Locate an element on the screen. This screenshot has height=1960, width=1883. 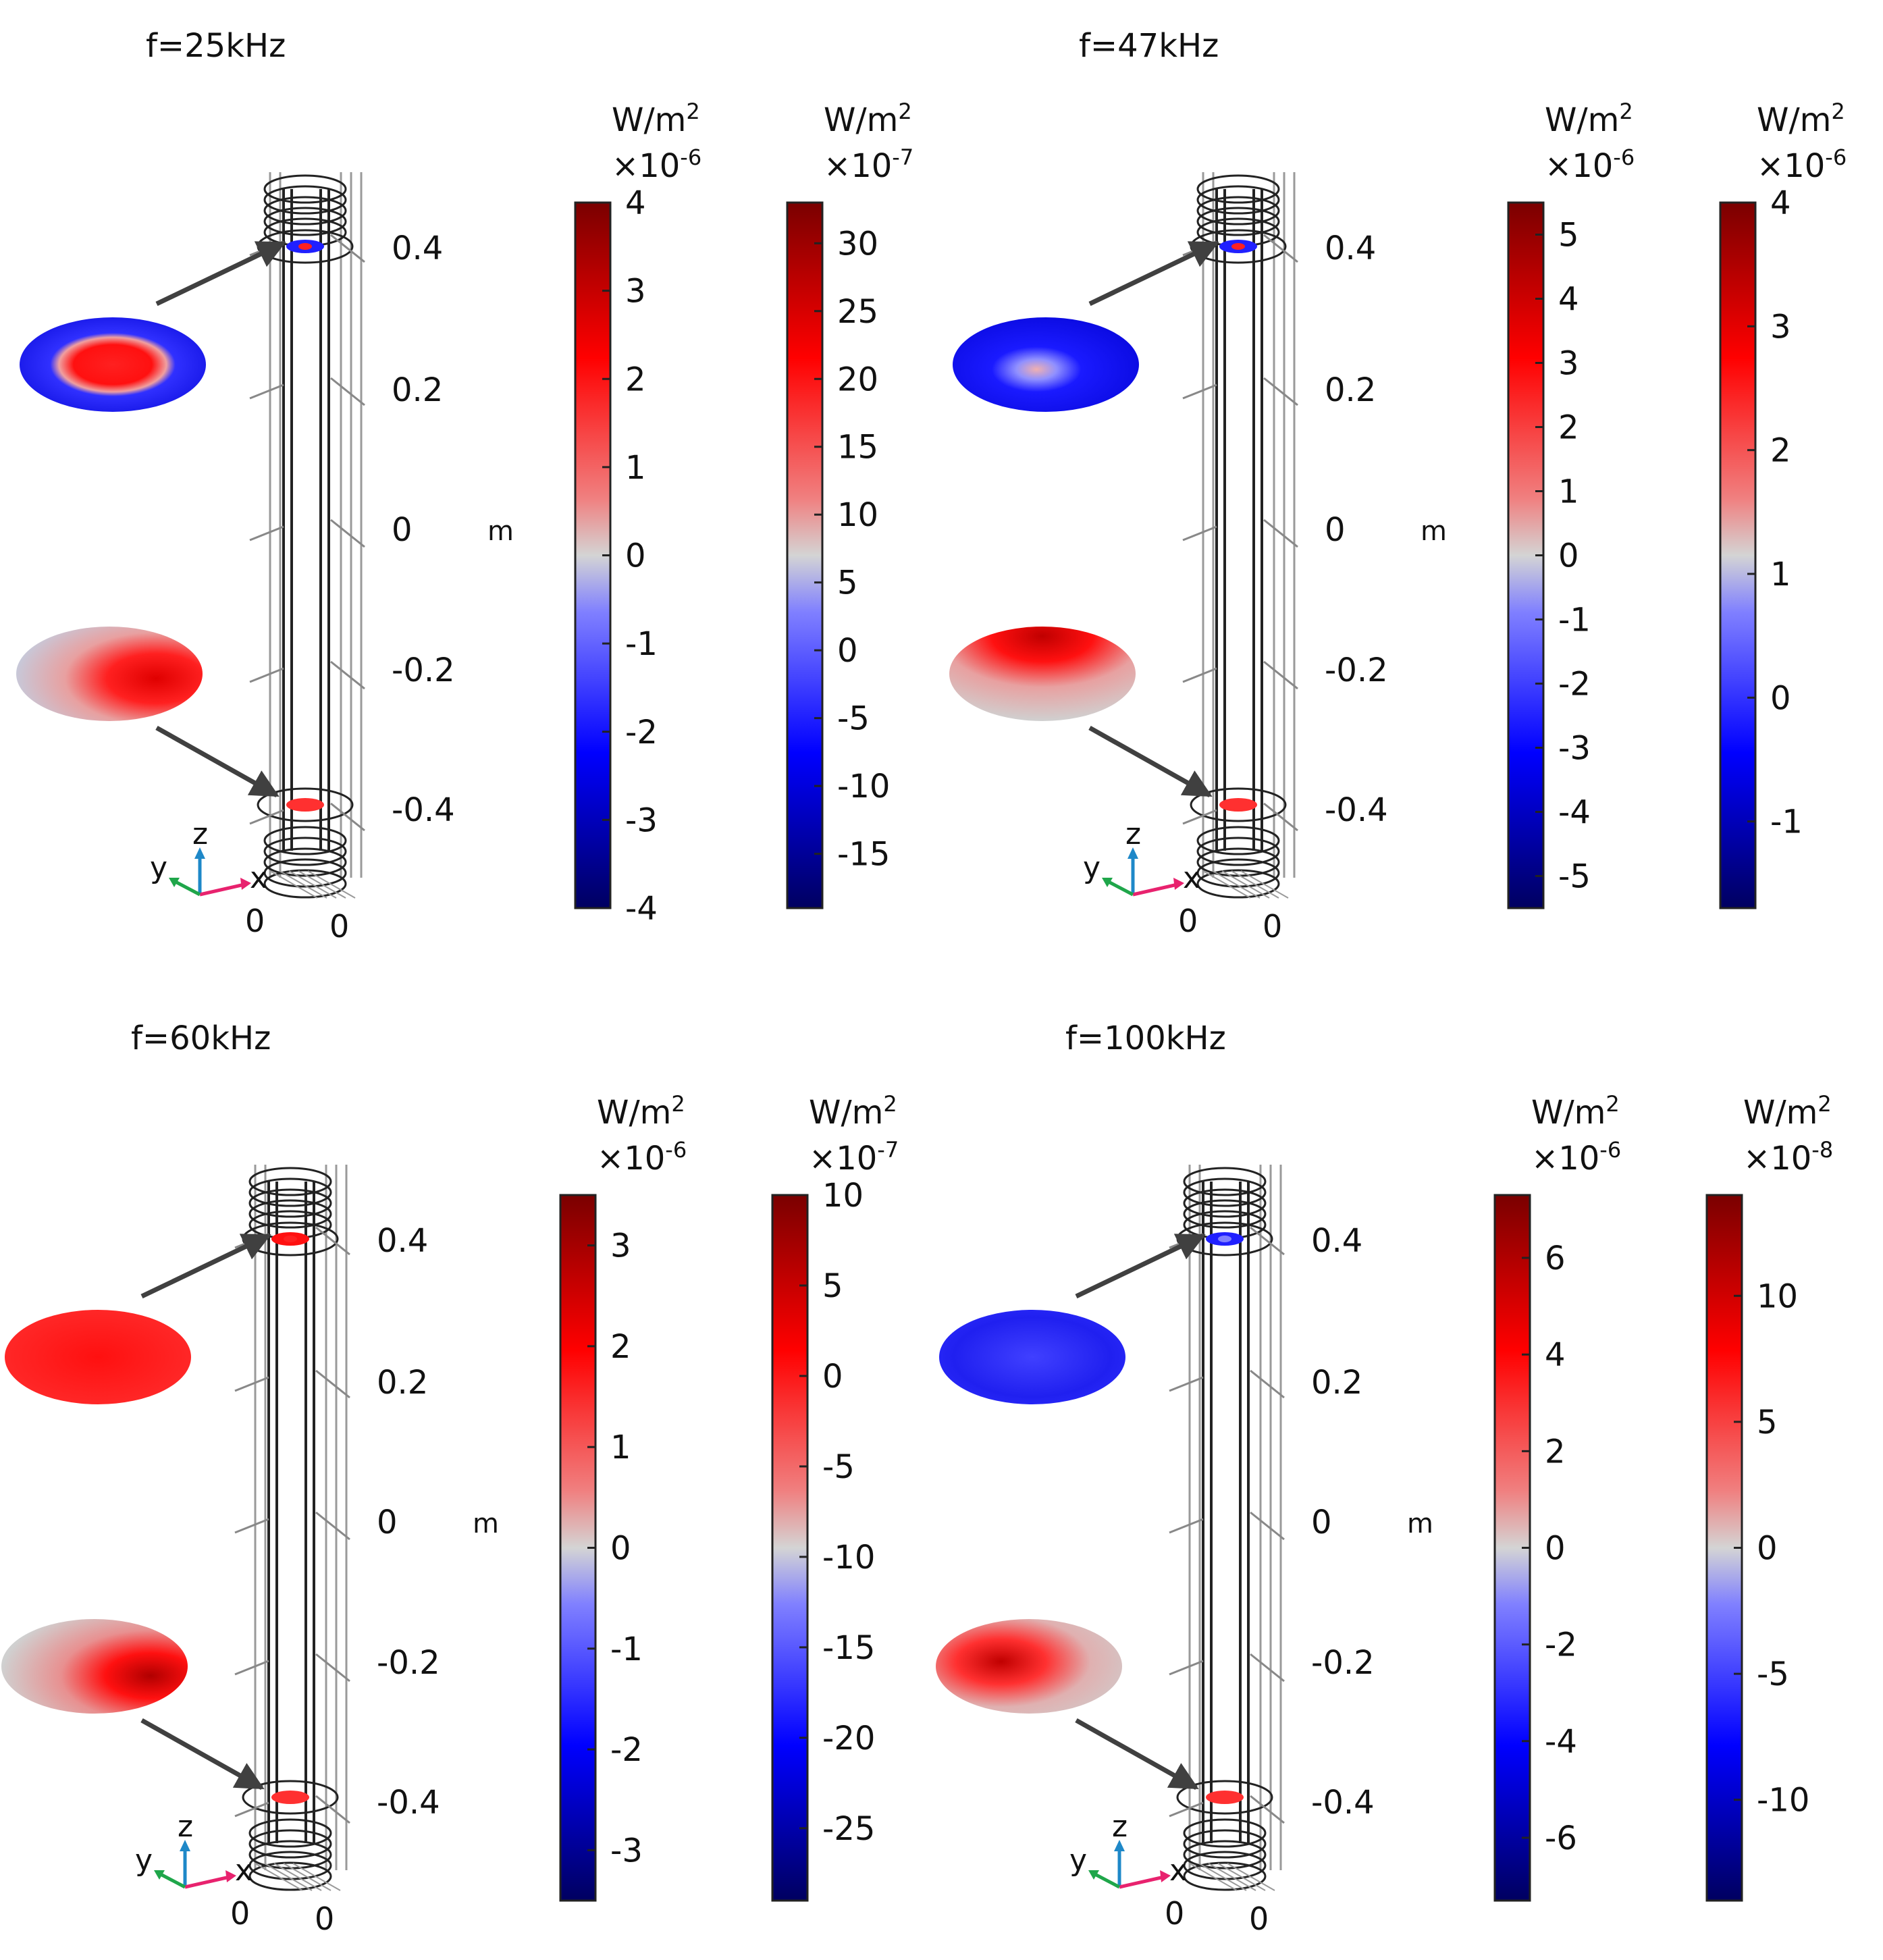
panel-title: f=60kHz is located at coordinates (201, 1038).